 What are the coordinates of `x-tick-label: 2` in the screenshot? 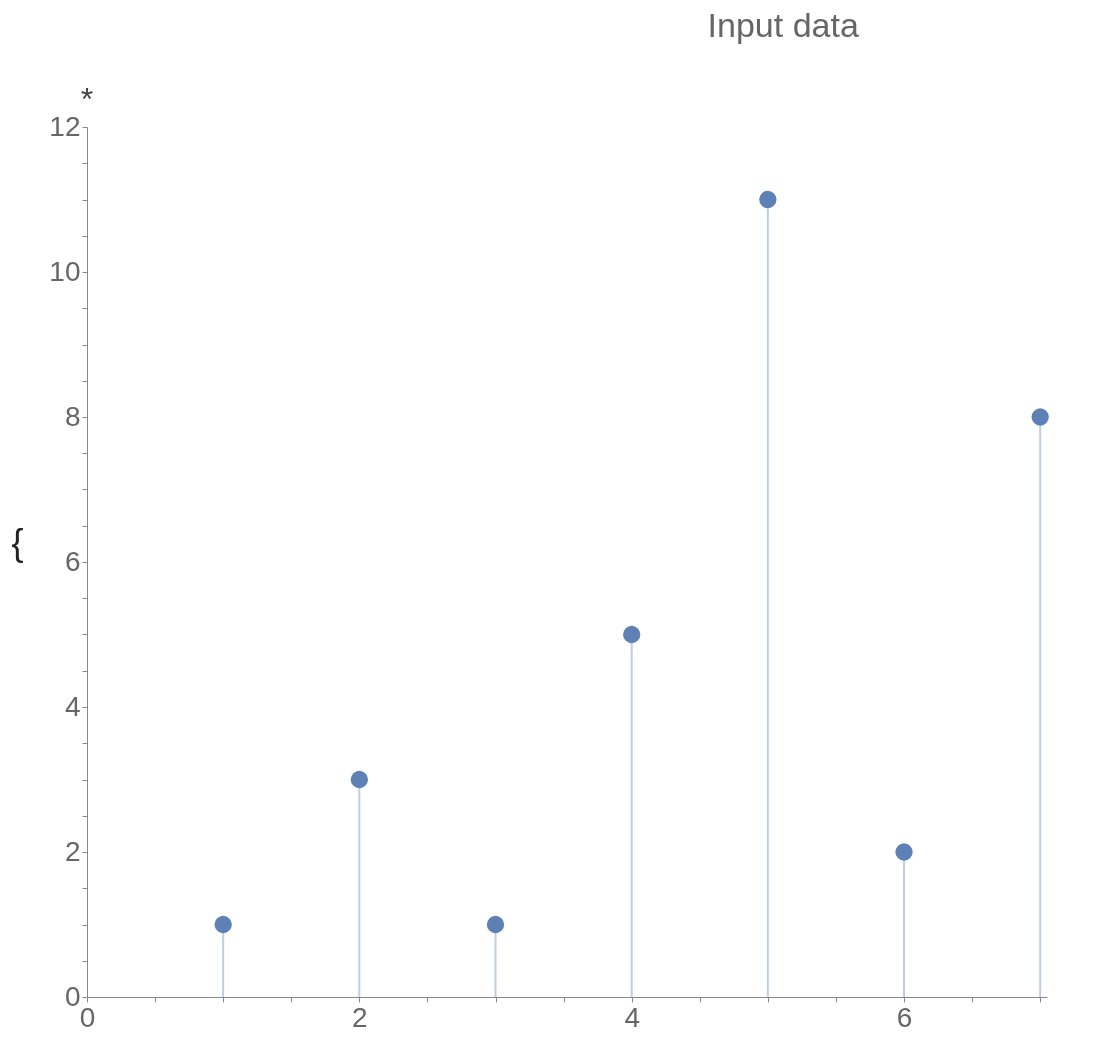 It's located at (360, 1017).